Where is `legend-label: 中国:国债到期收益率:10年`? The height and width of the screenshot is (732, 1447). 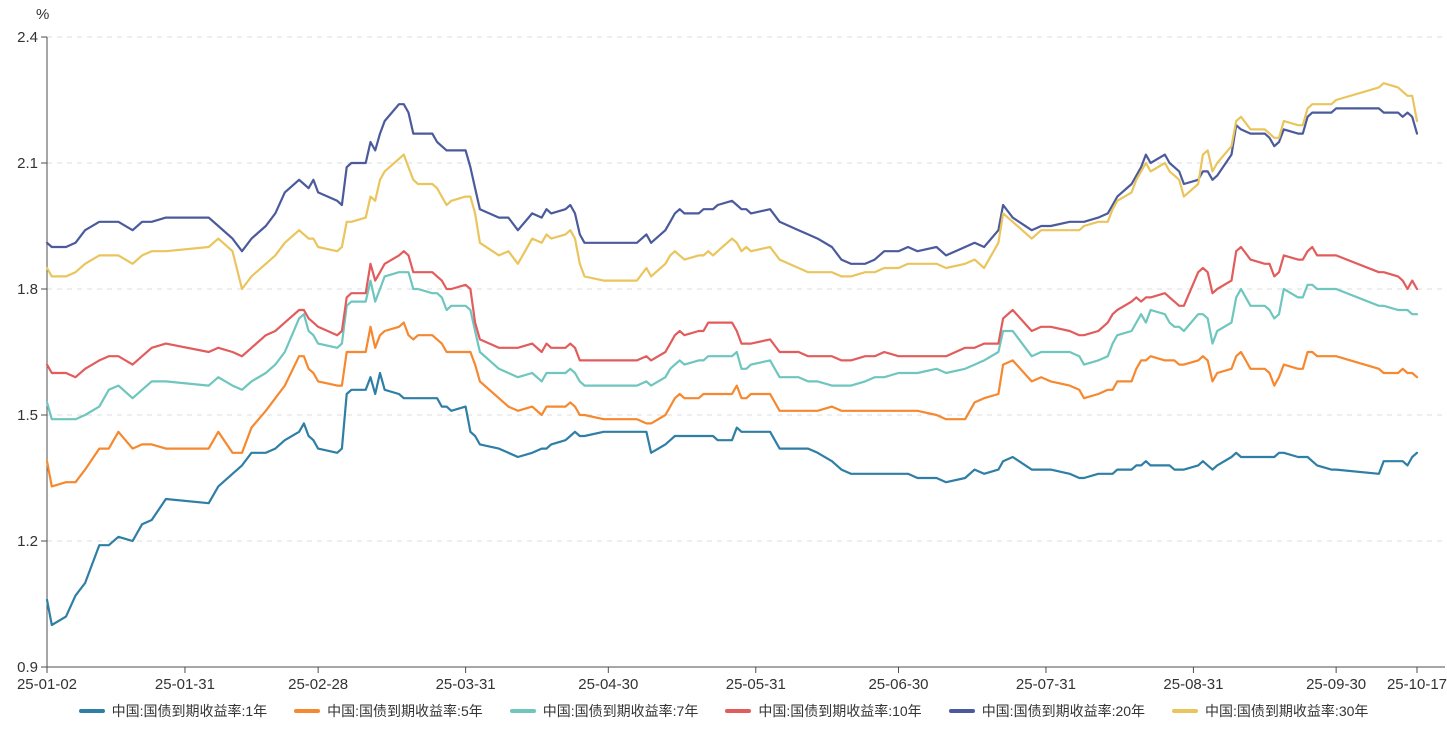 legend-label: 中国:国债到期收益率:10年 is located at coordinates (840, 711).